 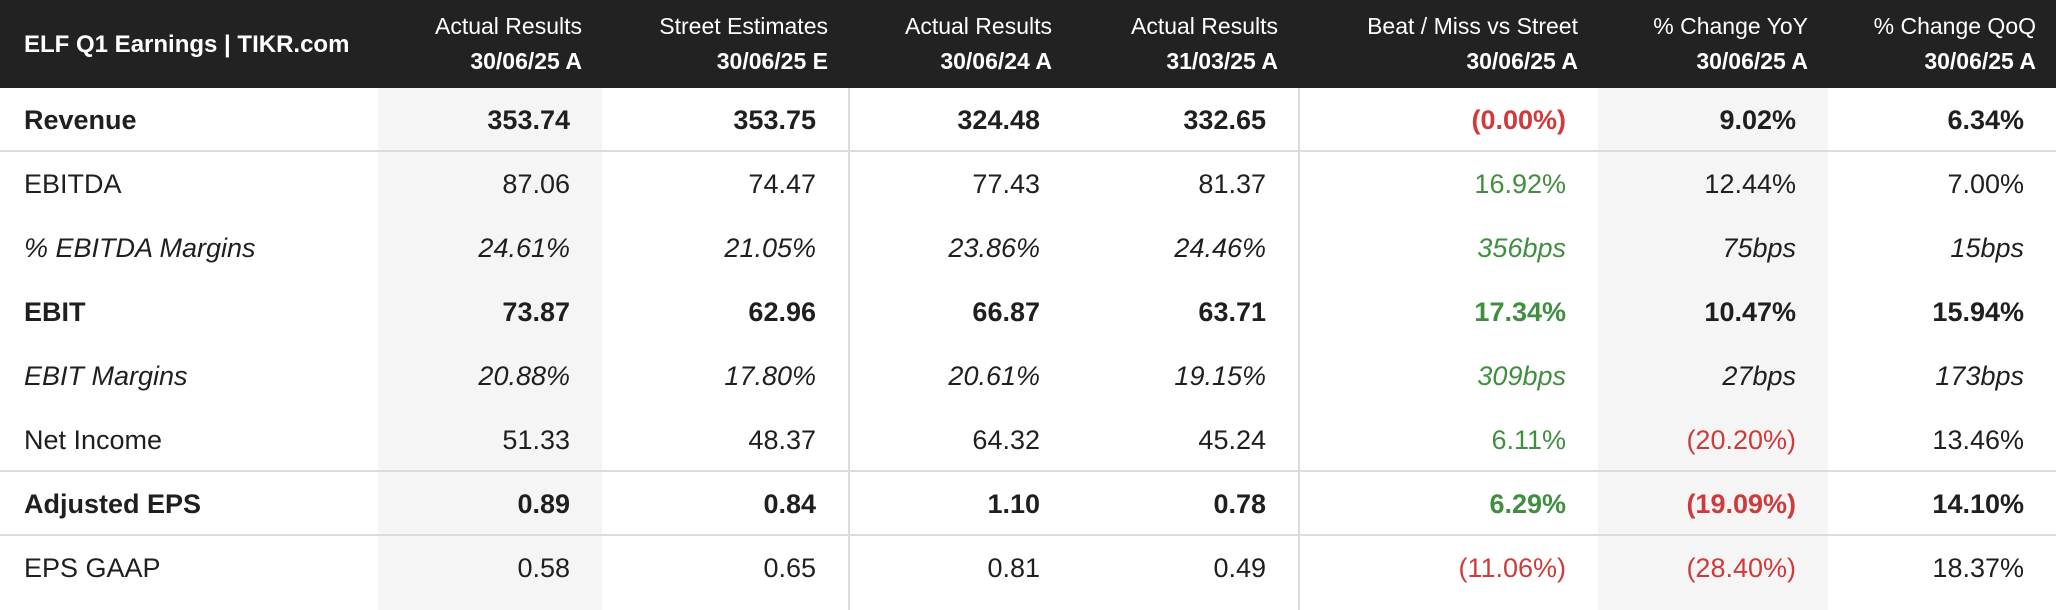 What do you see at coordinates (1750, 311) in the screenshot?
I see `table-cell: 10.47%` at bounding box center [1750, 311].